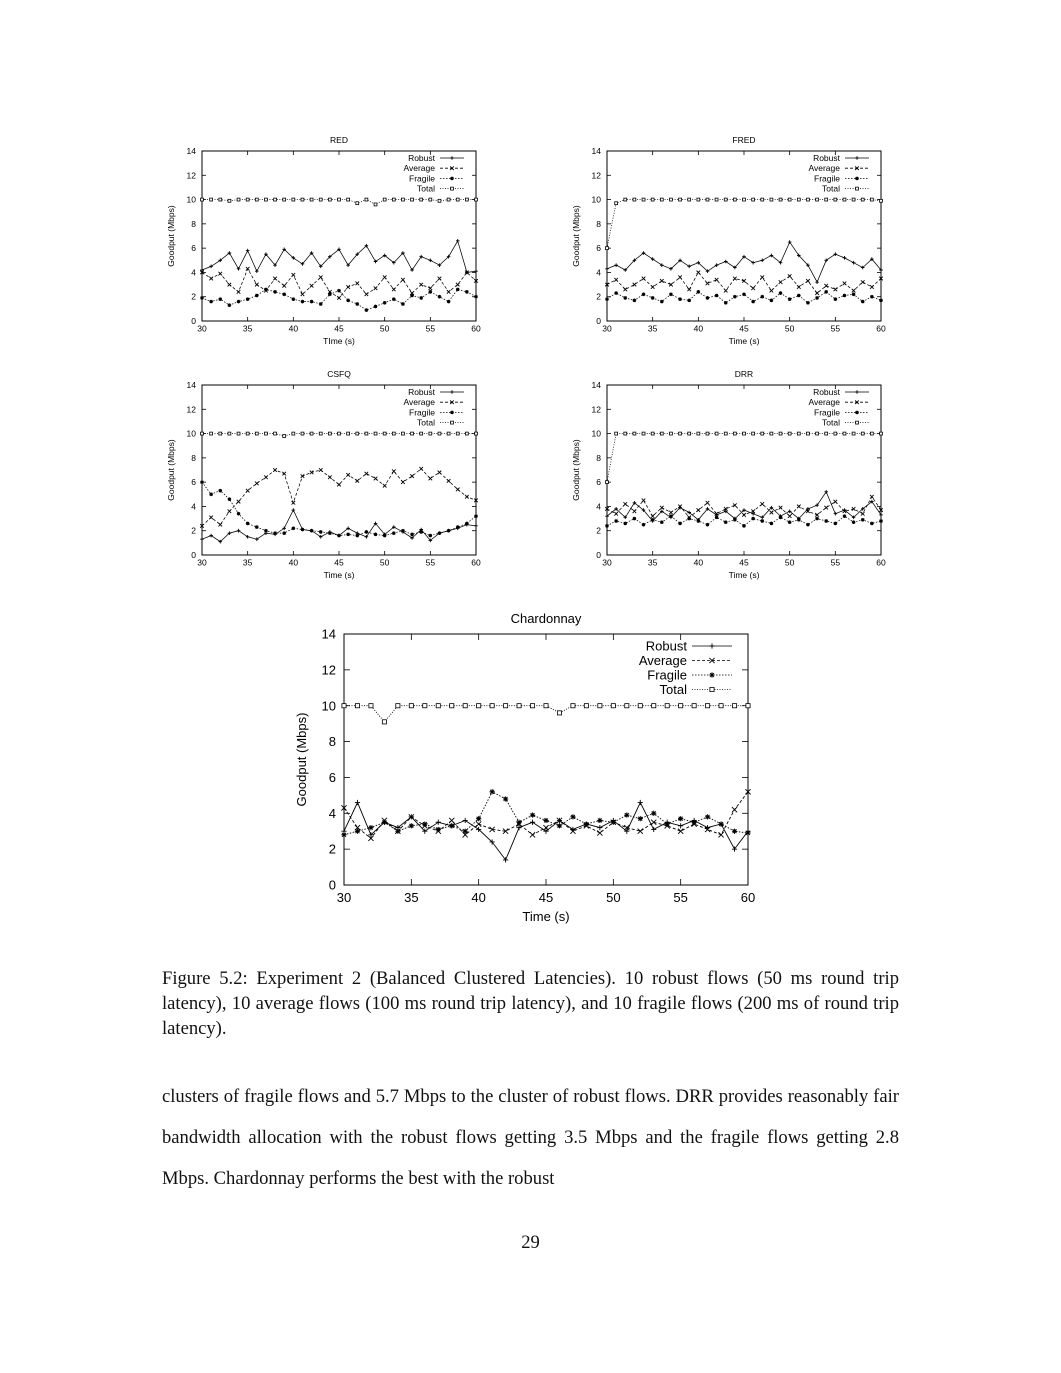 The height and width of the screenshot is (1373, 1061). I want to click on x-tick-label: 40, so click(294, 329).